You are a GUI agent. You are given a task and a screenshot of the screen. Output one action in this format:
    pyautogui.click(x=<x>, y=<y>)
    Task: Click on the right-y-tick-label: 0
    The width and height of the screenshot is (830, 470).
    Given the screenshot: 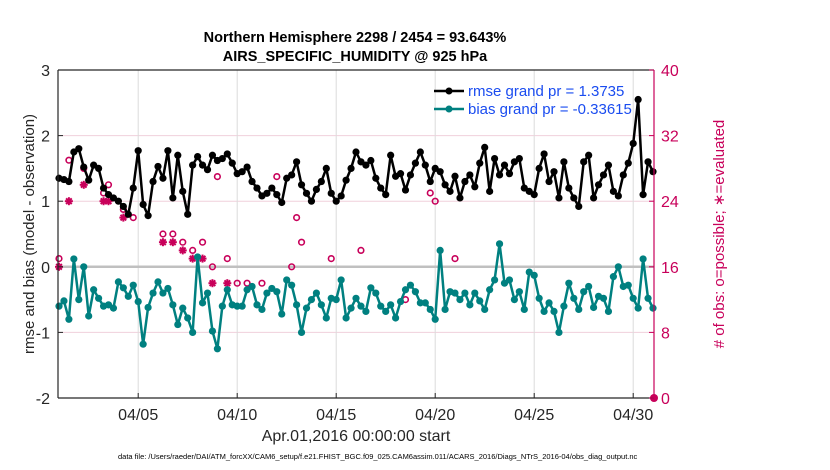 What is the action you would take?
    pyautogui.click(x=665, y=399)
    